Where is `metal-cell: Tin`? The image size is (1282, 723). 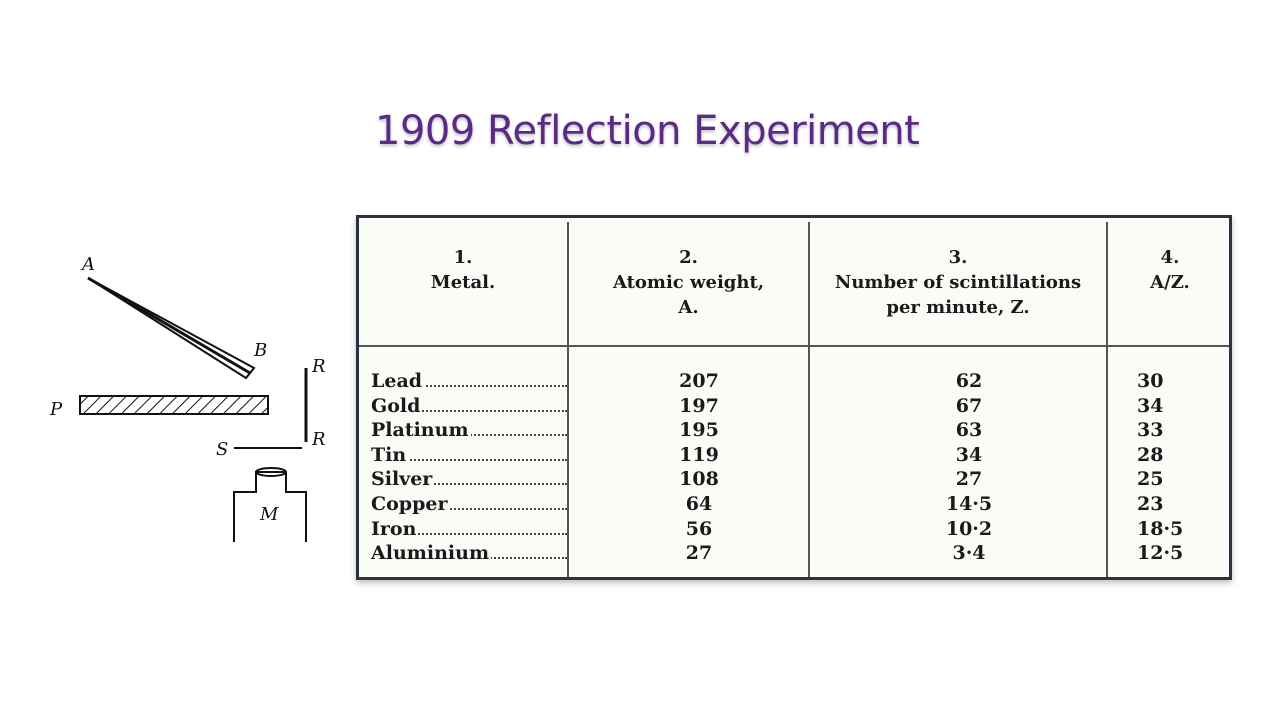 metal-cell: Tin is located at coordinates (469, 454).